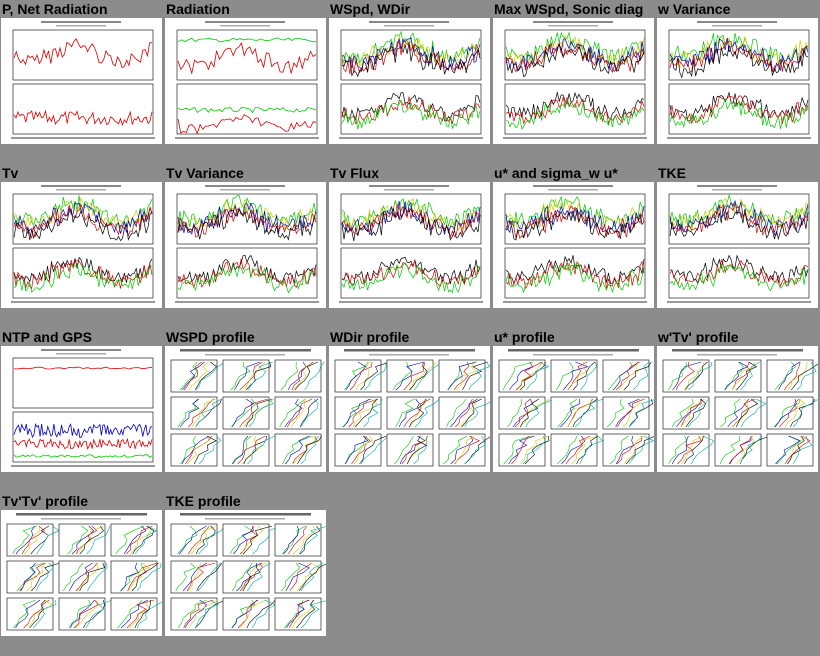  I want to click on thumbnail-cell: WSpd, WDir, so click(410, 82).